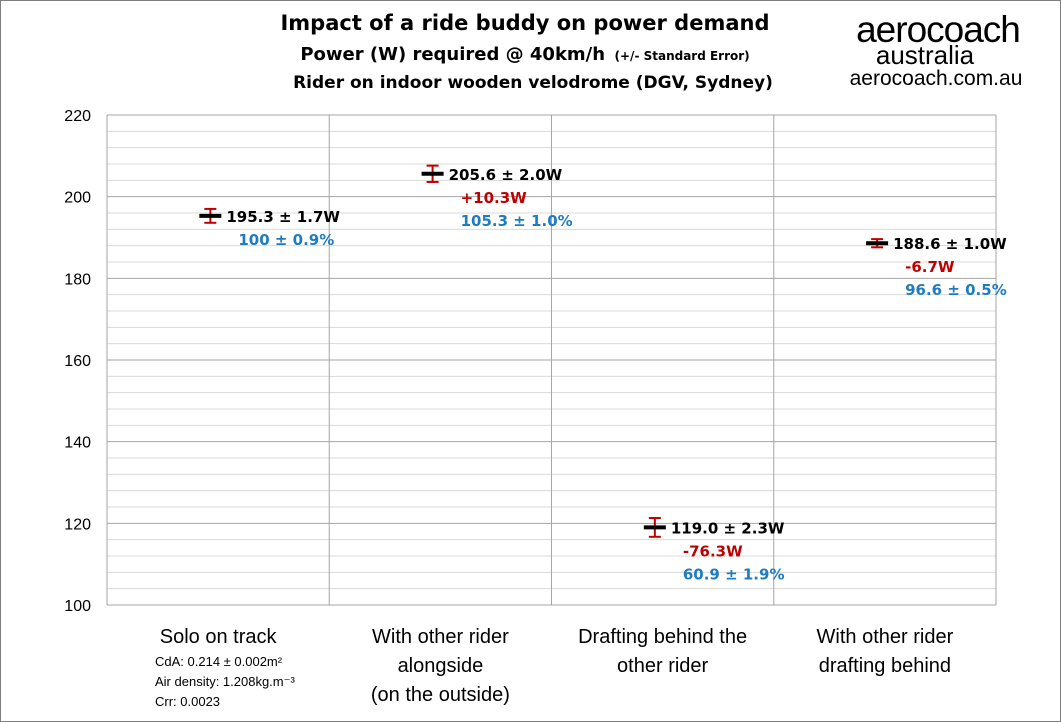 This screenshot has height=722, width=1061. What do you see at coordinates (440, 695) in the screenshot?
I see `category-label-line: (on the outside)` at bounding box center [440, 695].